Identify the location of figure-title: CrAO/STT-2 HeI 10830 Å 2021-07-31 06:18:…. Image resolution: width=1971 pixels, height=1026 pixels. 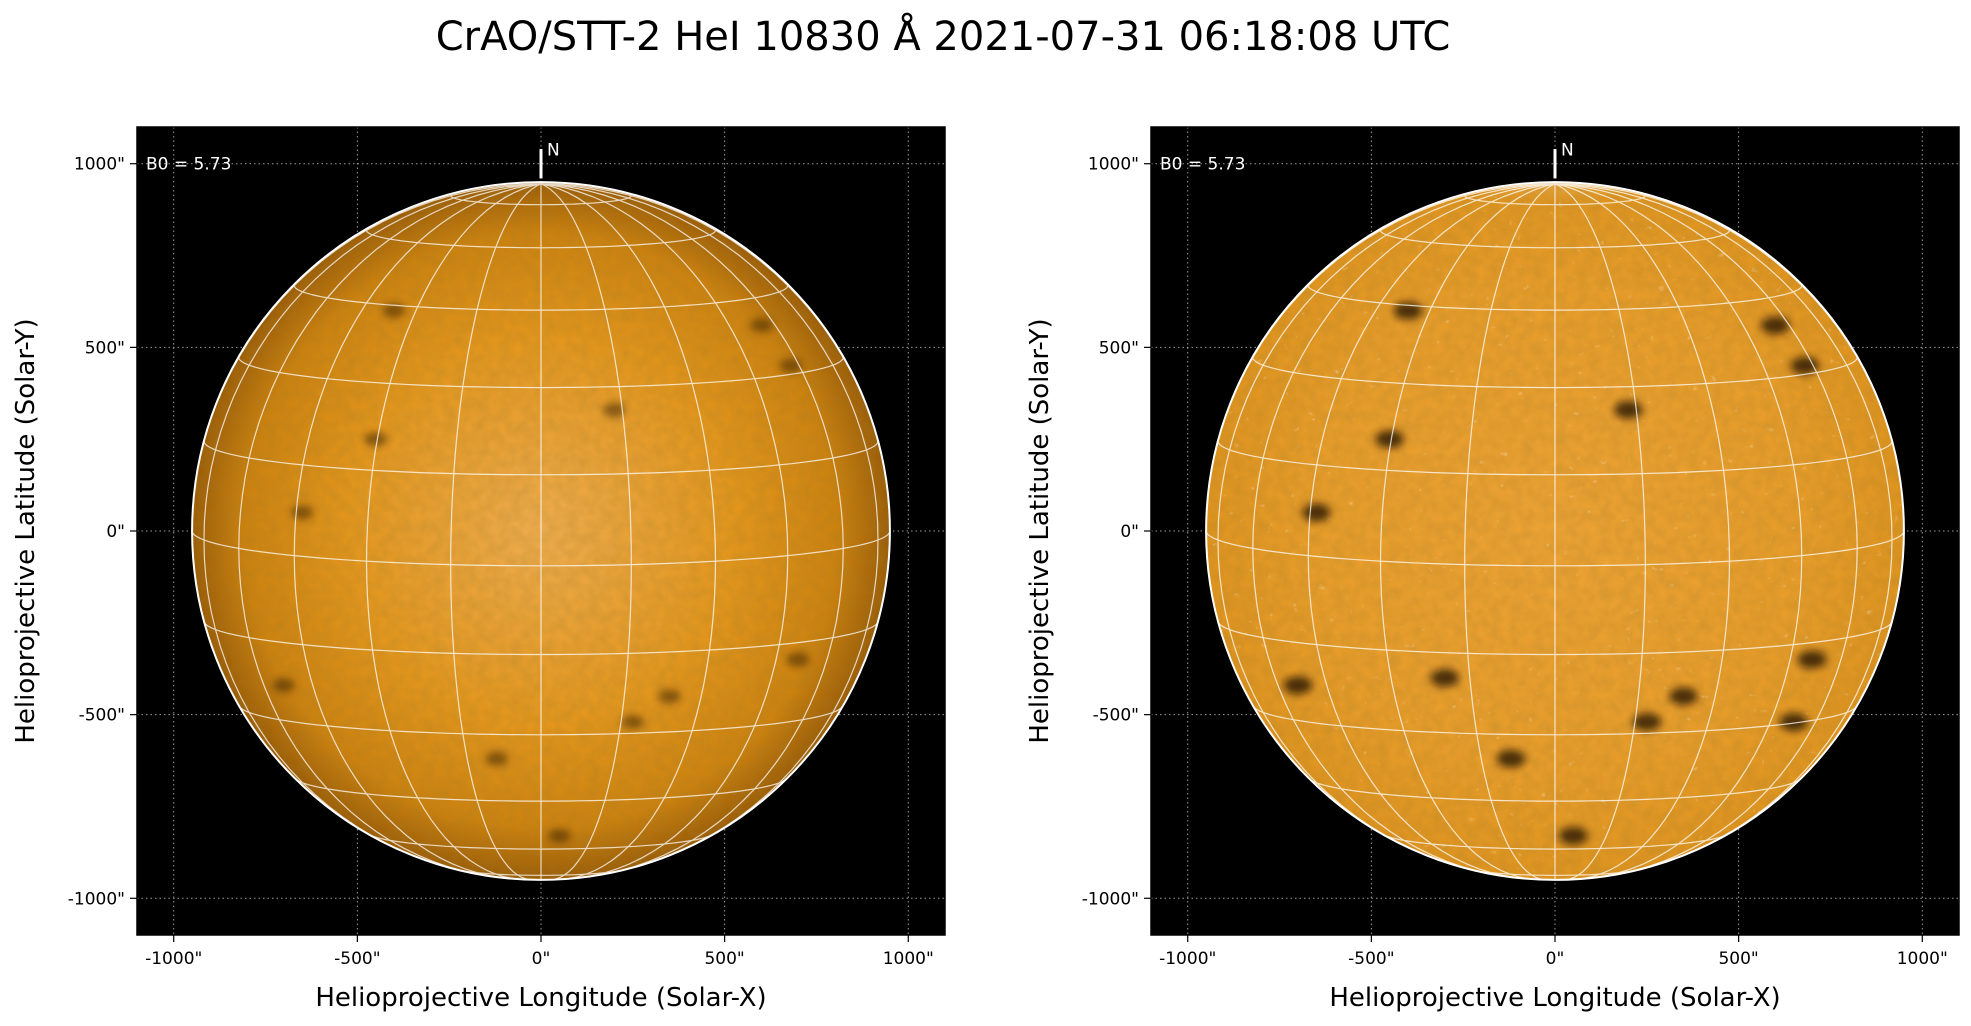
(943, 36).